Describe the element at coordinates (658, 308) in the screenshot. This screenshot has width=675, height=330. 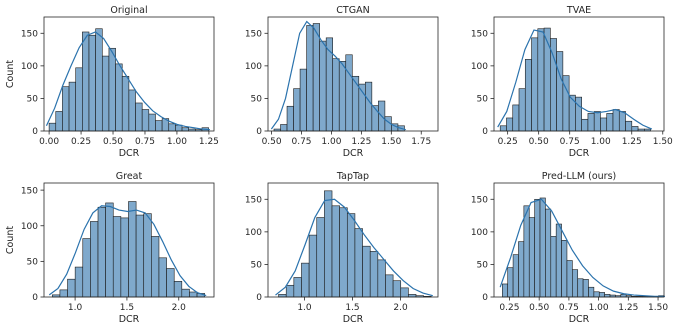
I see `x-tick-label: 1.50` at that location.